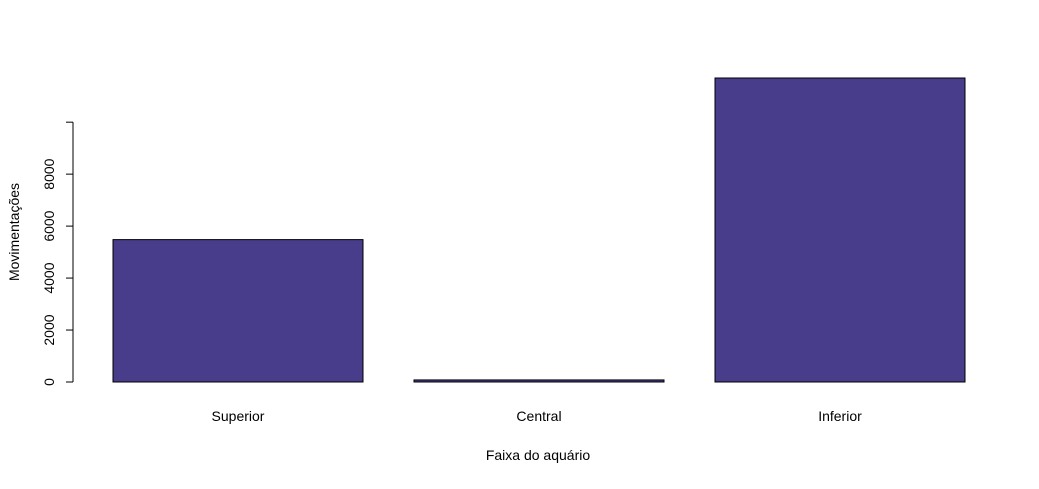  I want to click on x-axis-title: Faixa do aquário, so click(538, 455).